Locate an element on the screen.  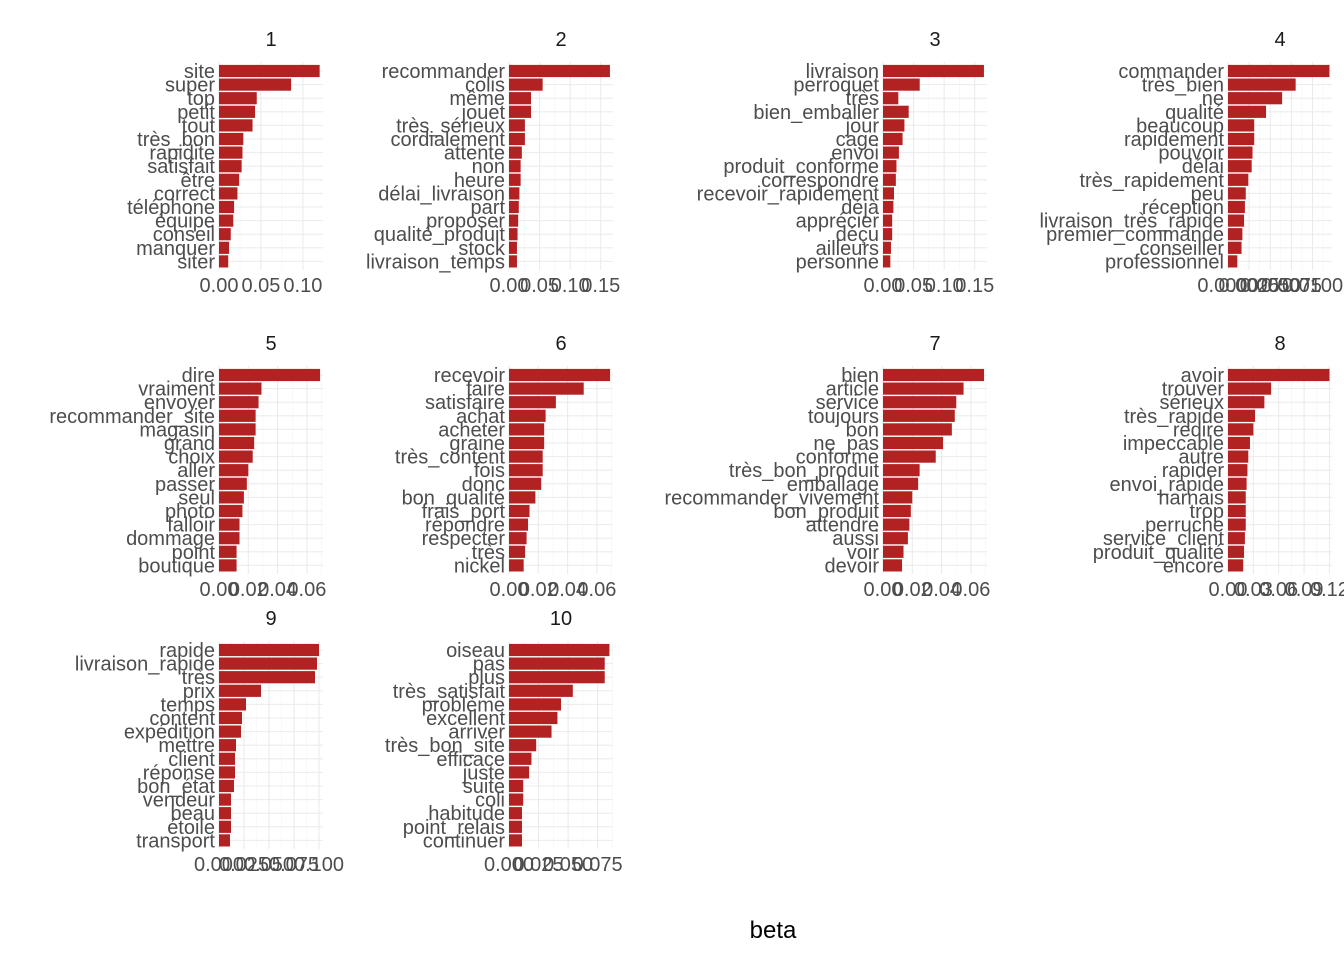
term-label: pouvoir is located at coordinates (1191, 154).